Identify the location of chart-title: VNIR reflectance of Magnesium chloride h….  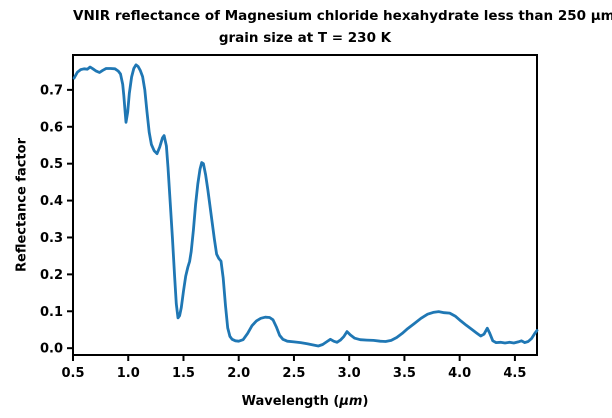
(342, 27).